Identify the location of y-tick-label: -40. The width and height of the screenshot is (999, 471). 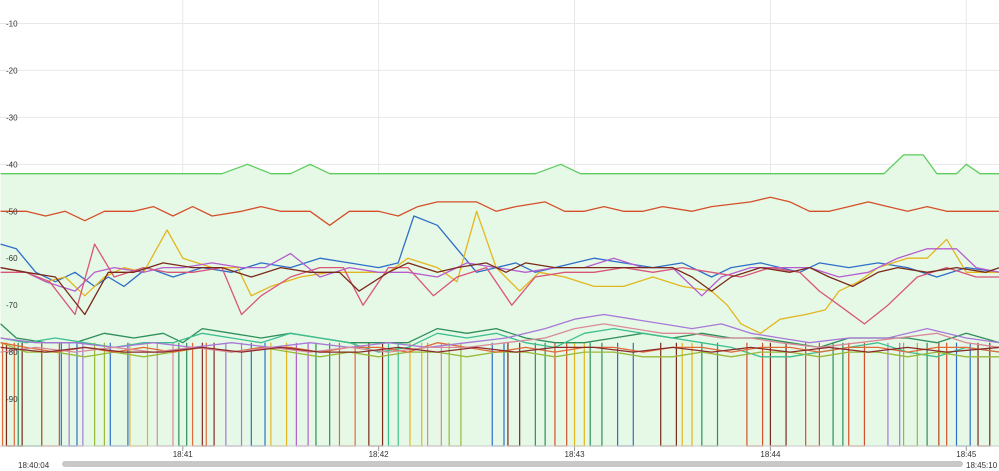
(12, 164).